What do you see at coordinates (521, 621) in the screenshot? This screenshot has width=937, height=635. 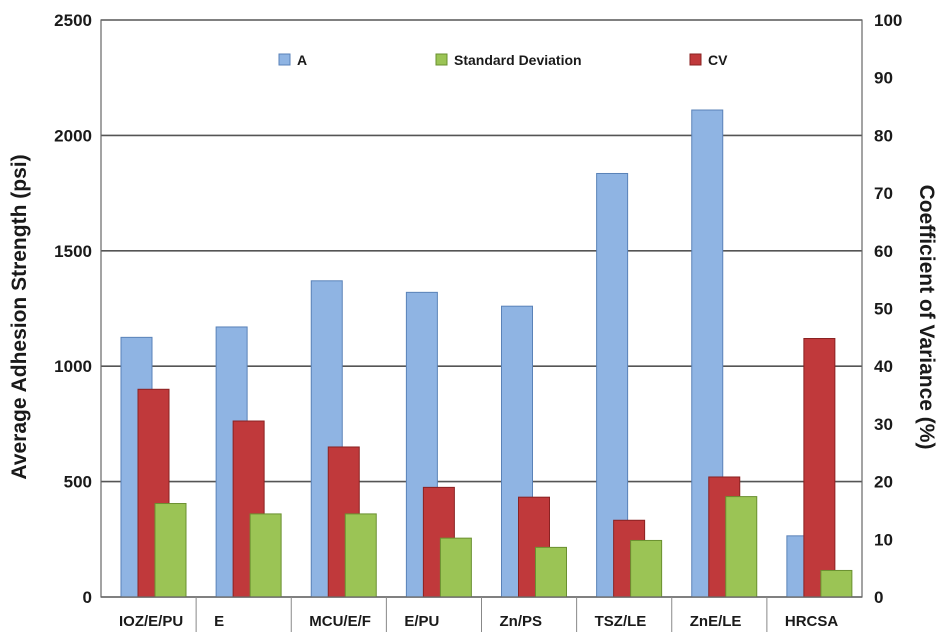 I see `category-label: Zn/PS` at bounding box center [521, 621].